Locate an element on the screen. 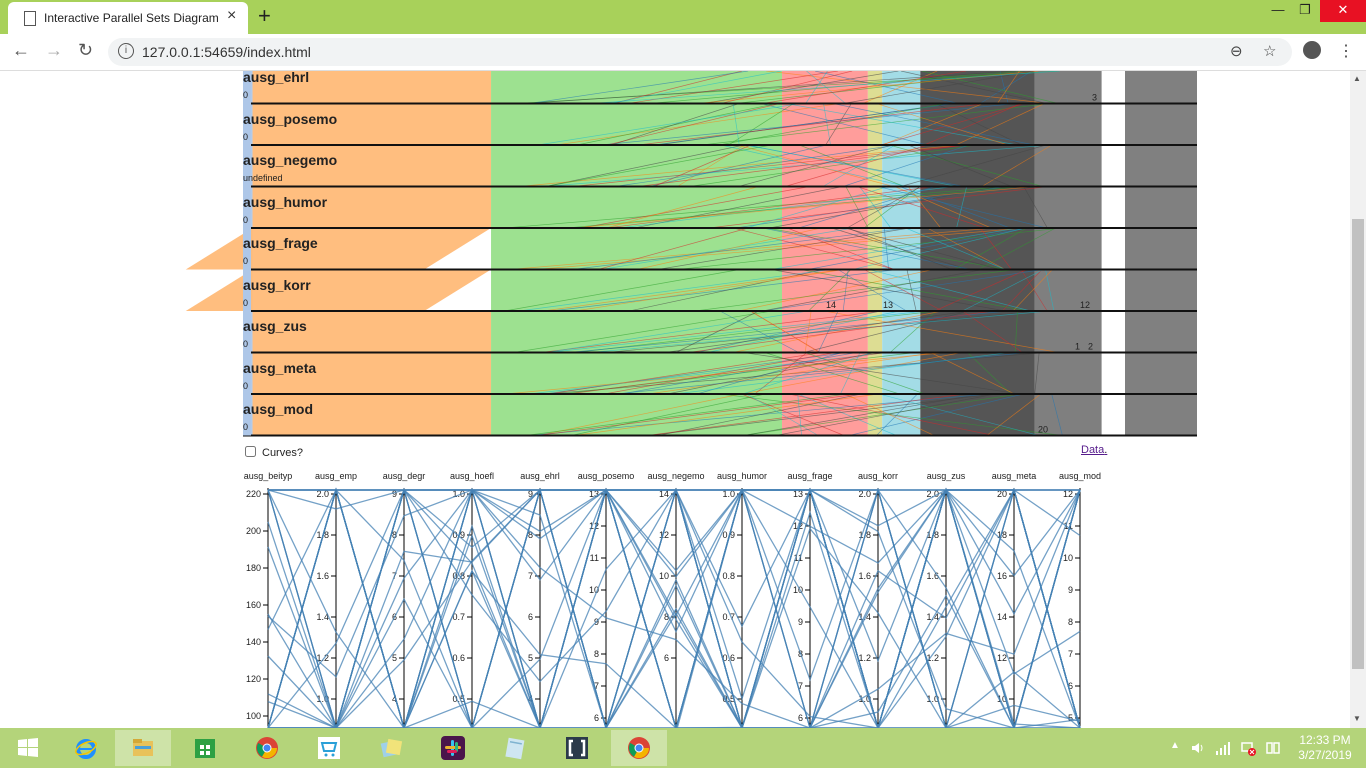 The height and width of the screenshot is (768, 1366). taskbar-bracket-app is located at coordinates (577, 748).